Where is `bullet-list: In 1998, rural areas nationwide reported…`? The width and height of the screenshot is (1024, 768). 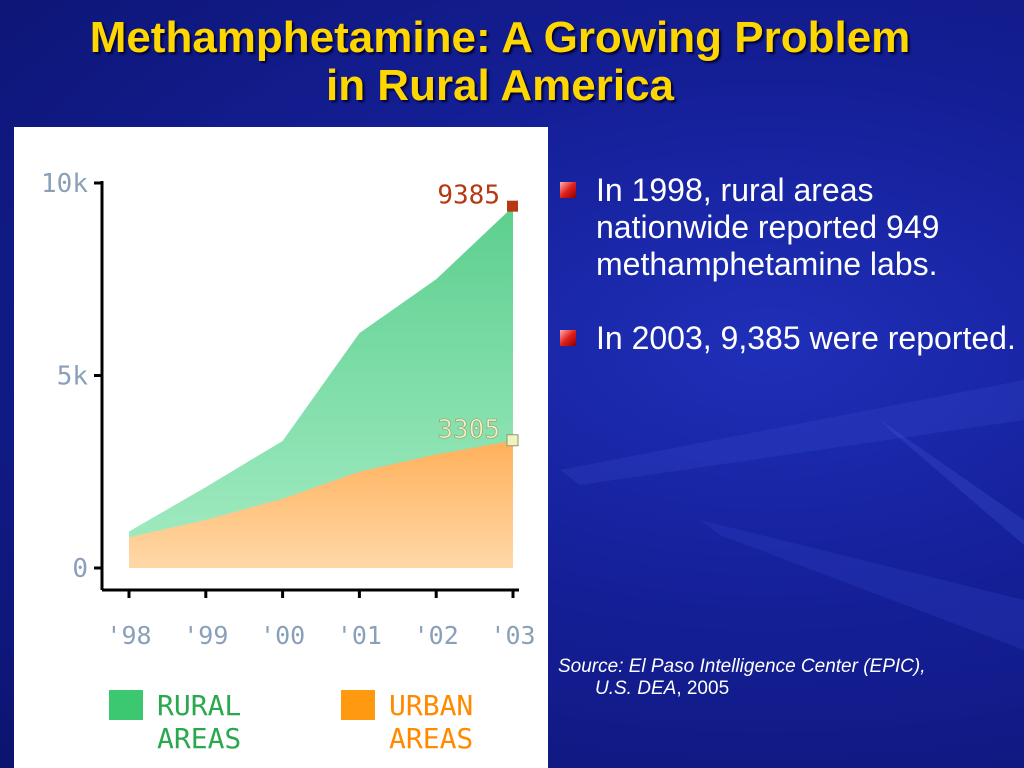
bullet-list: In 1998, rural areas nationwide reported… is located at coordinates (786, 283).